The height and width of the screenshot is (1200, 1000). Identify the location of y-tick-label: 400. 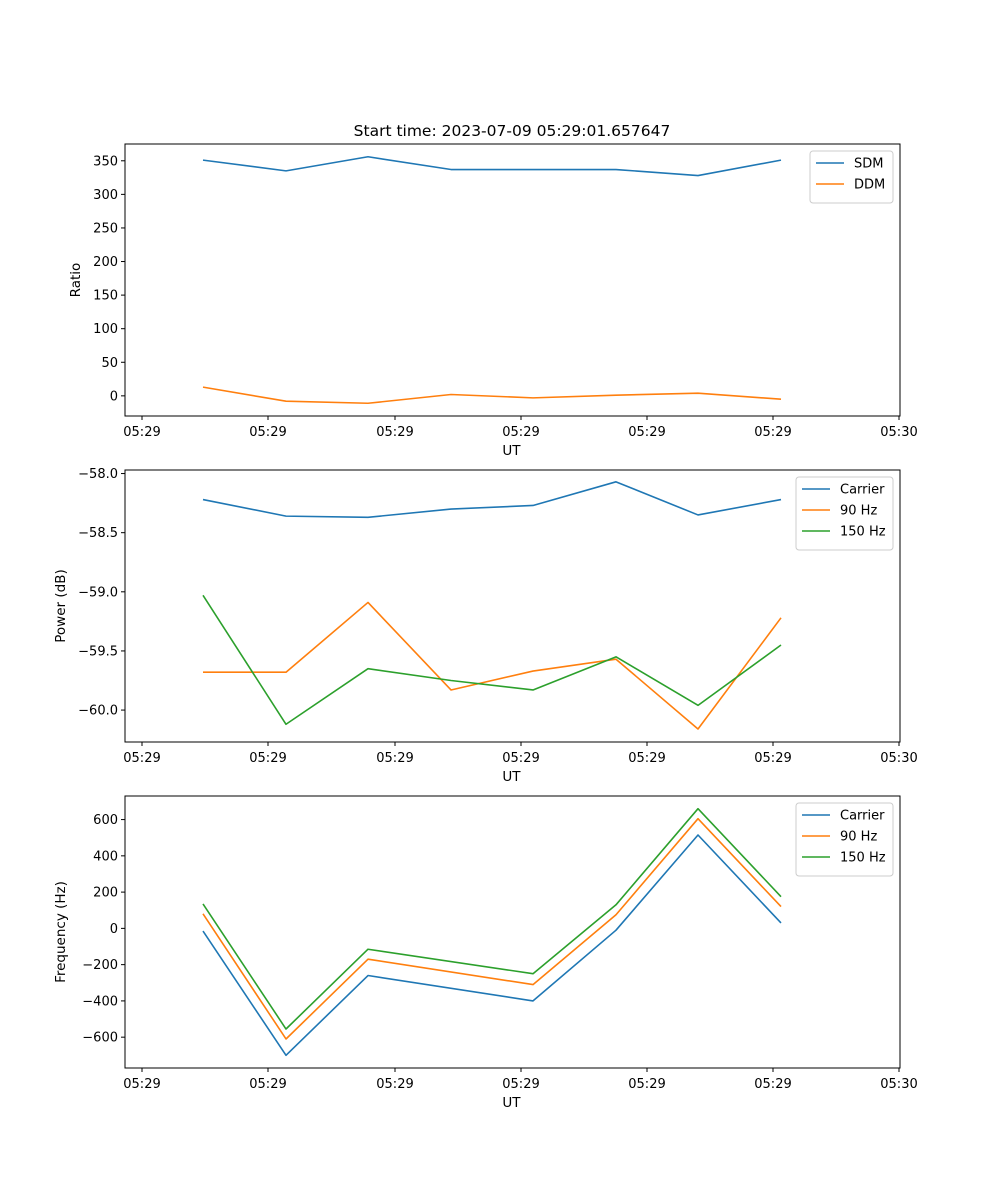
(105, 856).